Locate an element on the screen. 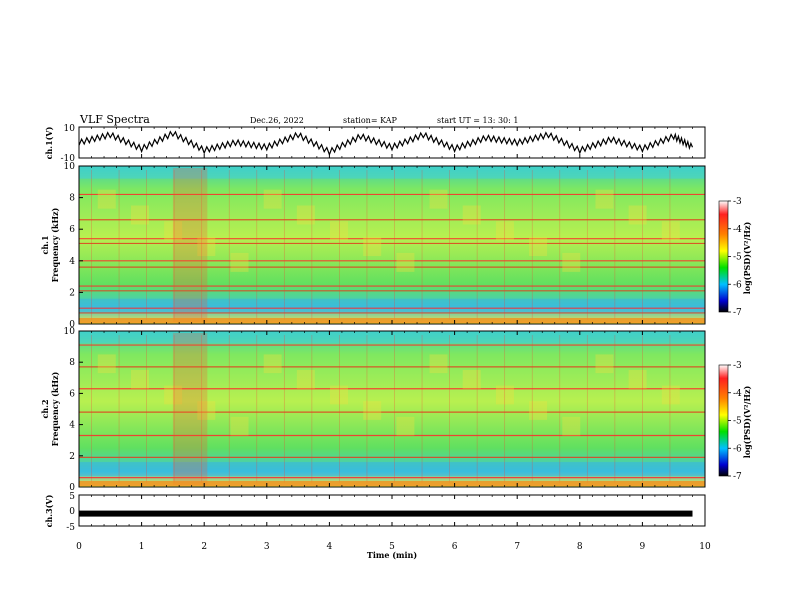 This screenshot has width=792, height=612. ch3-ytick-bottom: -5 is located at coordinates (70, 528).